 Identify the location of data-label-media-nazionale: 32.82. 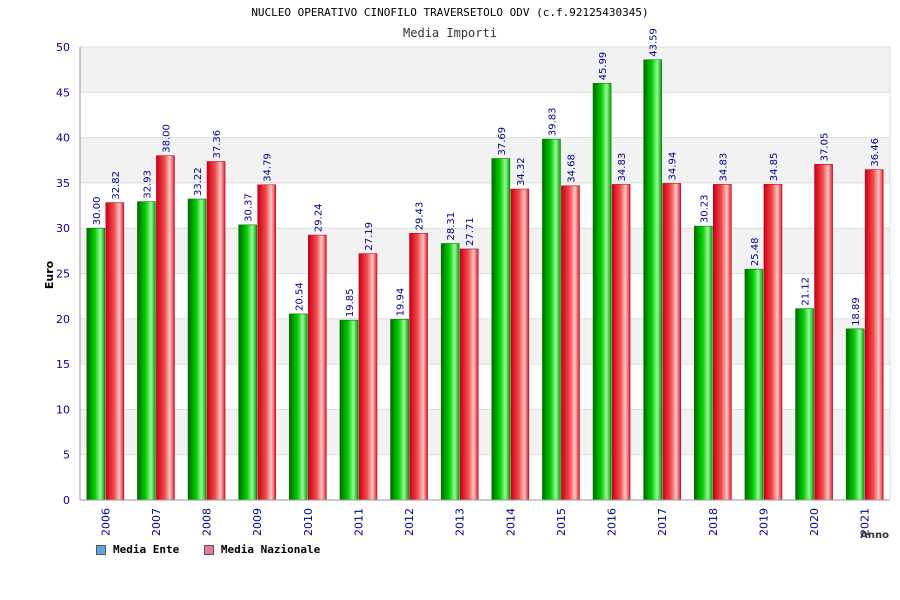
(116, 185).